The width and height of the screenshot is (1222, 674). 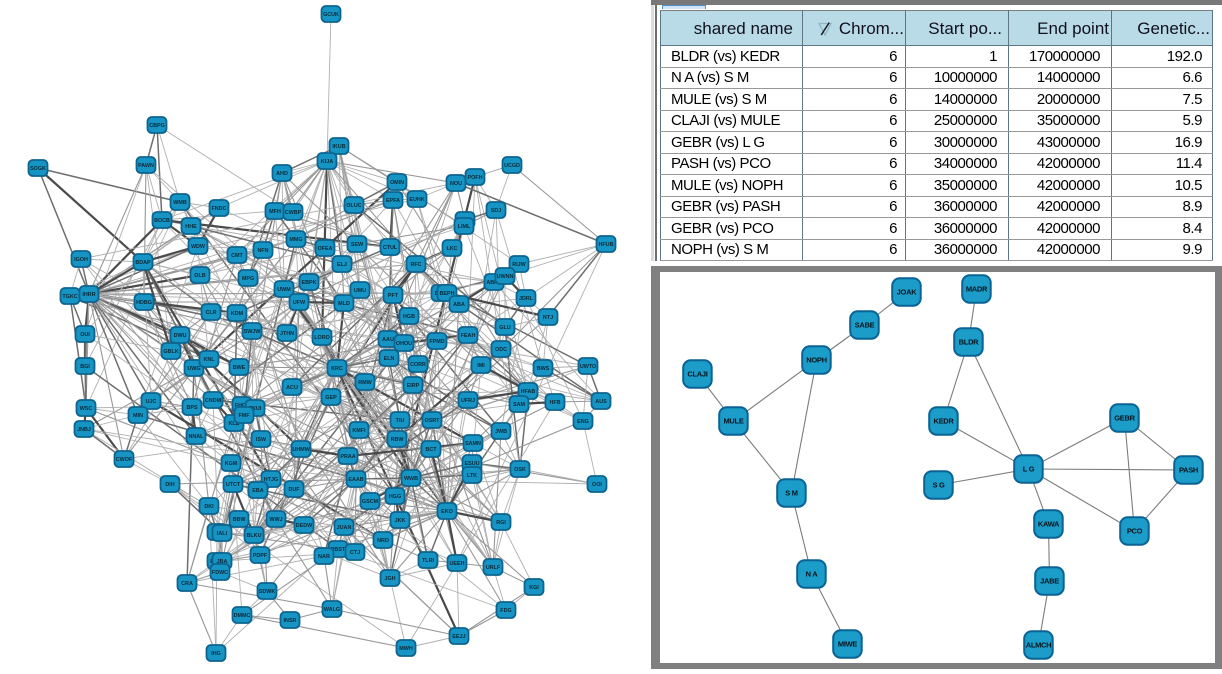 I want to click on svg-text: WDW, so click(x=198, y=247).